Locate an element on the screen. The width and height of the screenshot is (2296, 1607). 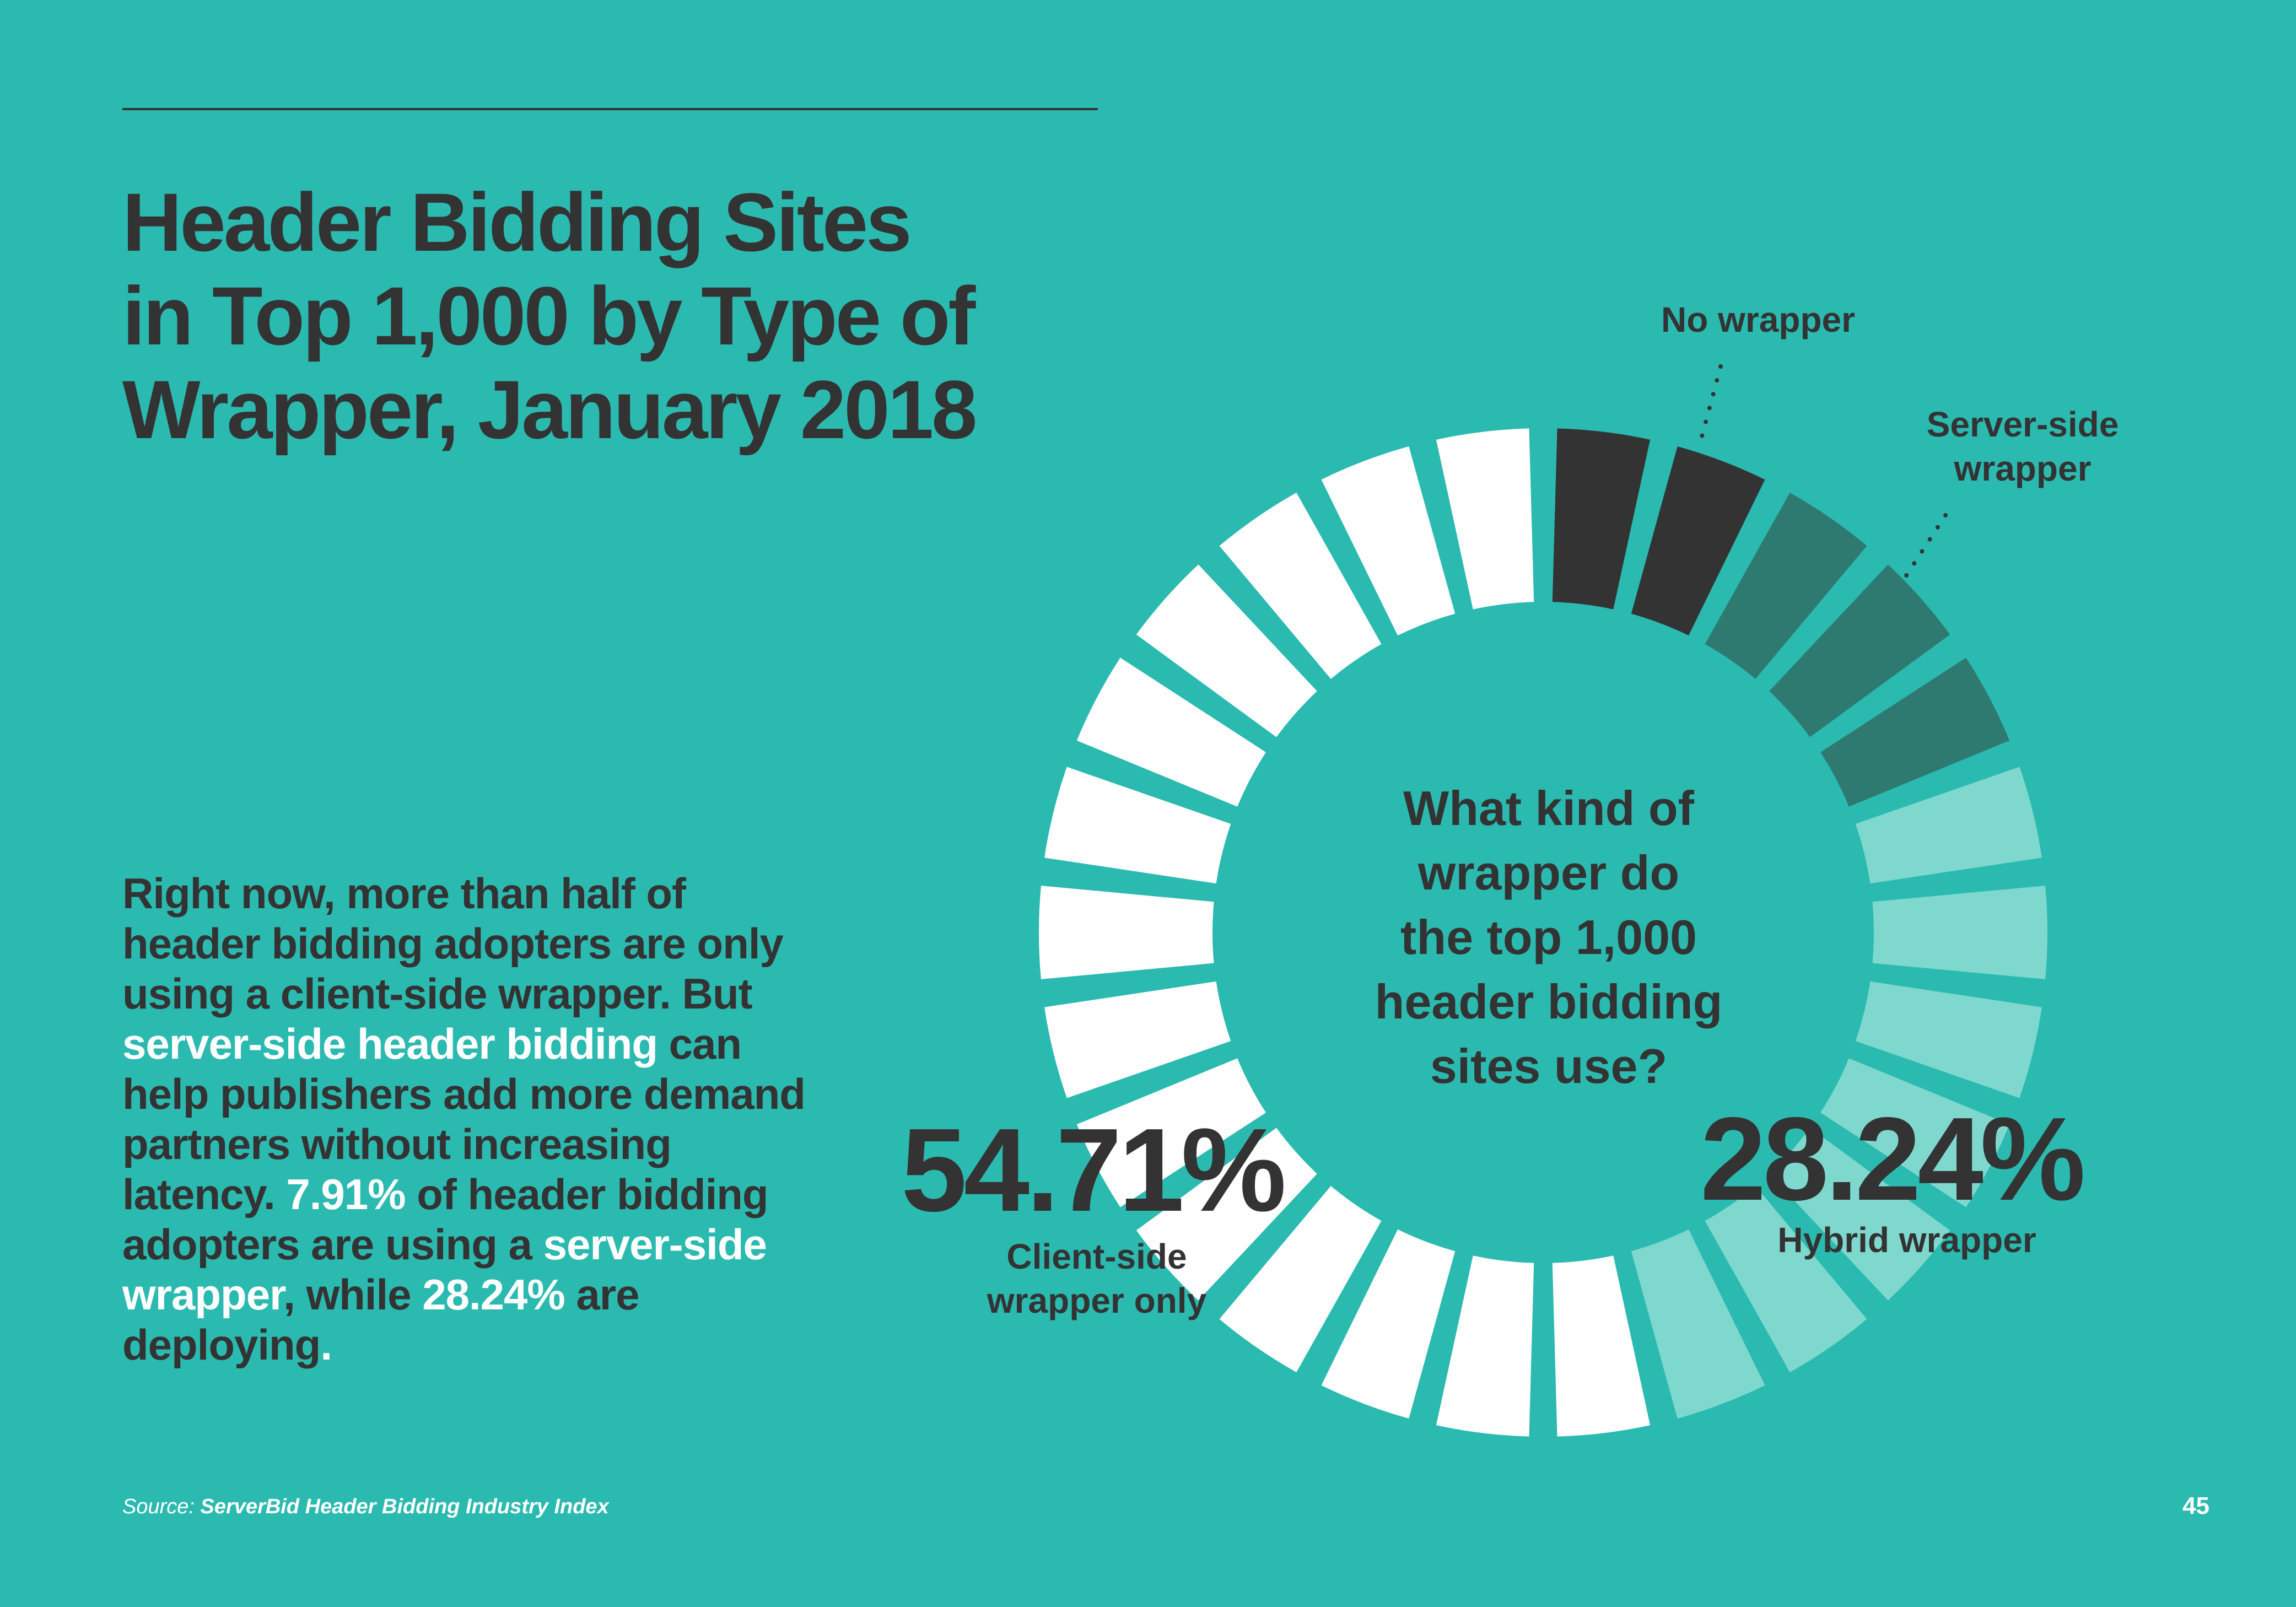
body-text: of header bidding adopters are using a is located at coordinates (446, 1220).